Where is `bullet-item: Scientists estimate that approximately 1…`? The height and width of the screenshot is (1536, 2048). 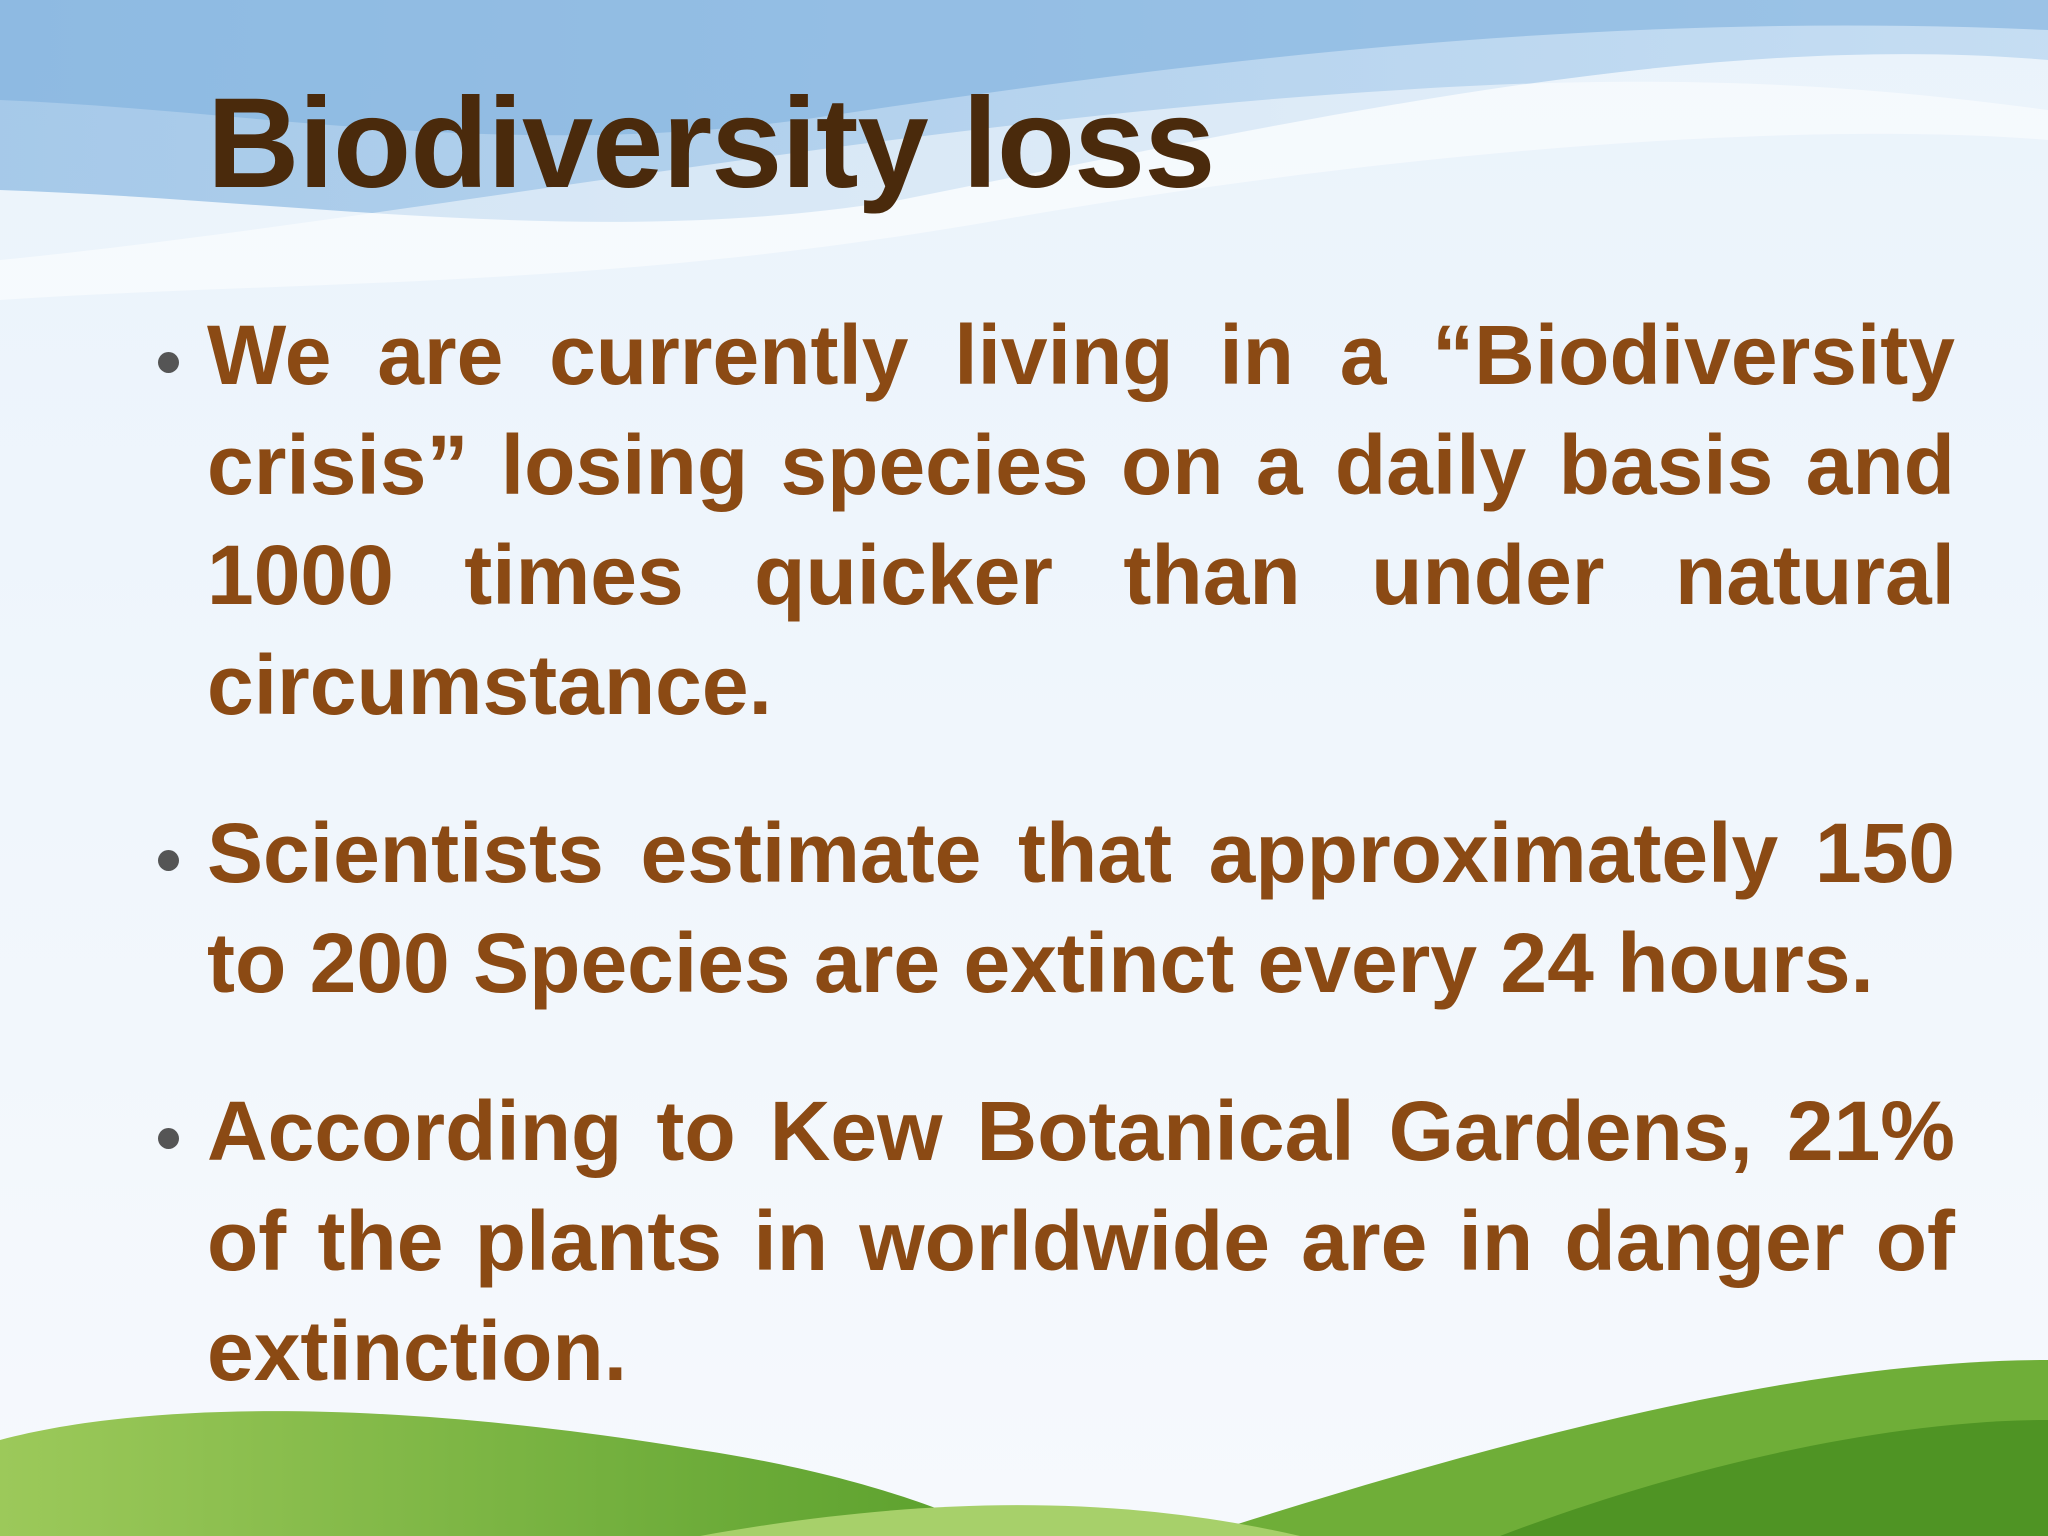
bullet-item: Scientists estimate that approximately 1… is located at coordinates (1081, 908).